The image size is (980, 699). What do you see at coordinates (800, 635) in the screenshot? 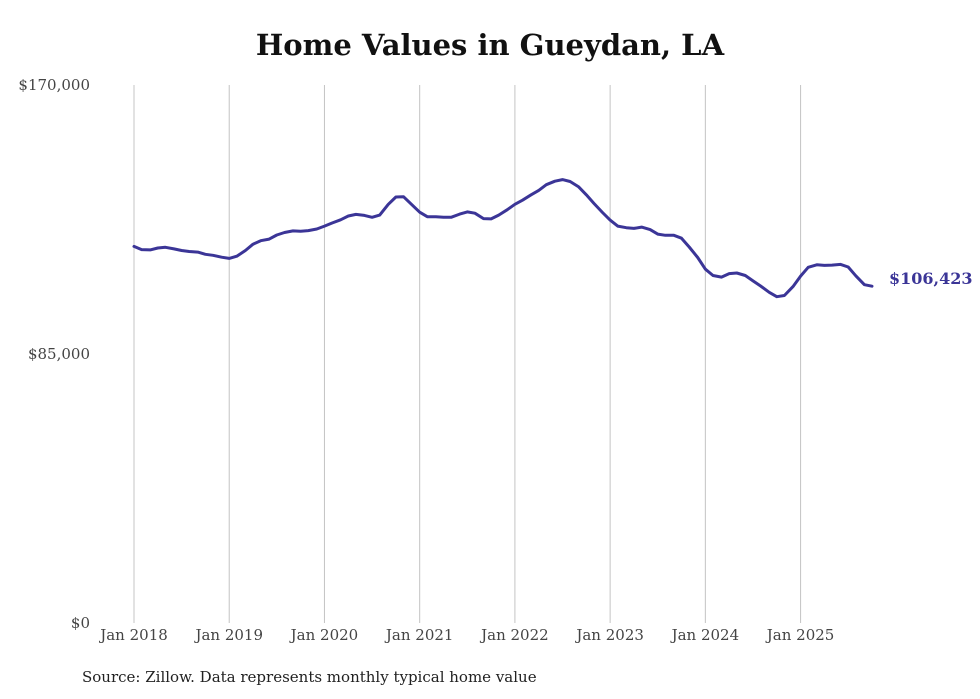
I see `x-tick-label: Jan 2025` at bounding box center [800, 635].